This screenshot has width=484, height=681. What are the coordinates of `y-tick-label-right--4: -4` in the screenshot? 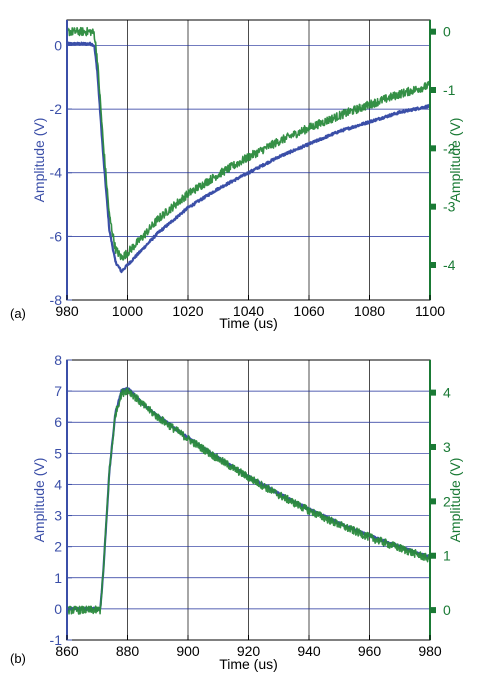 It's located at (449, 265).